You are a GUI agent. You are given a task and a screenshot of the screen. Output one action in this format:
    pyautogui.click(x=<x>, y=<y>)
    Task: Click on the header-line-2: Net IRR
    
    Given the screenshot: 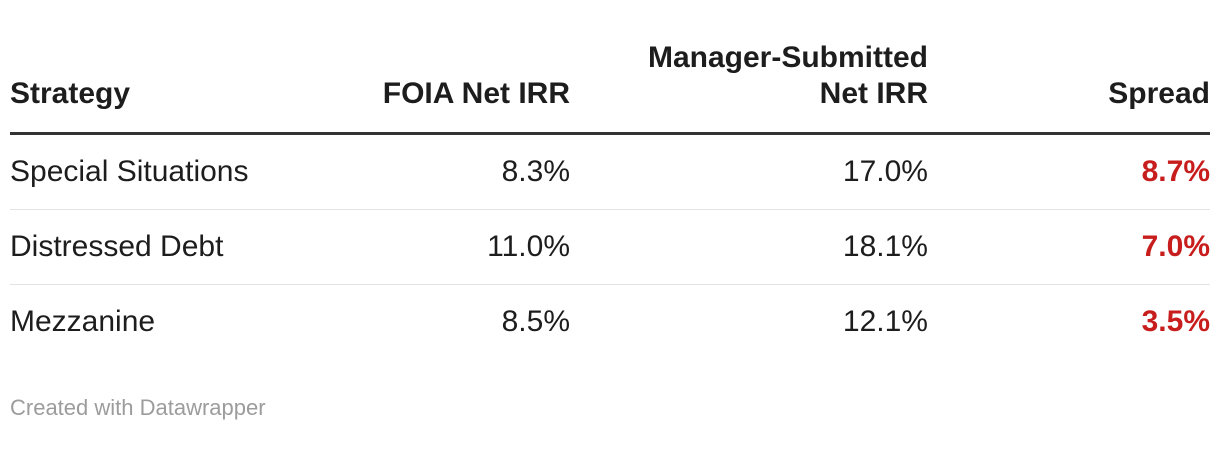 What is the action you would take?
    pyautogui.click(x=873, y=93)
    